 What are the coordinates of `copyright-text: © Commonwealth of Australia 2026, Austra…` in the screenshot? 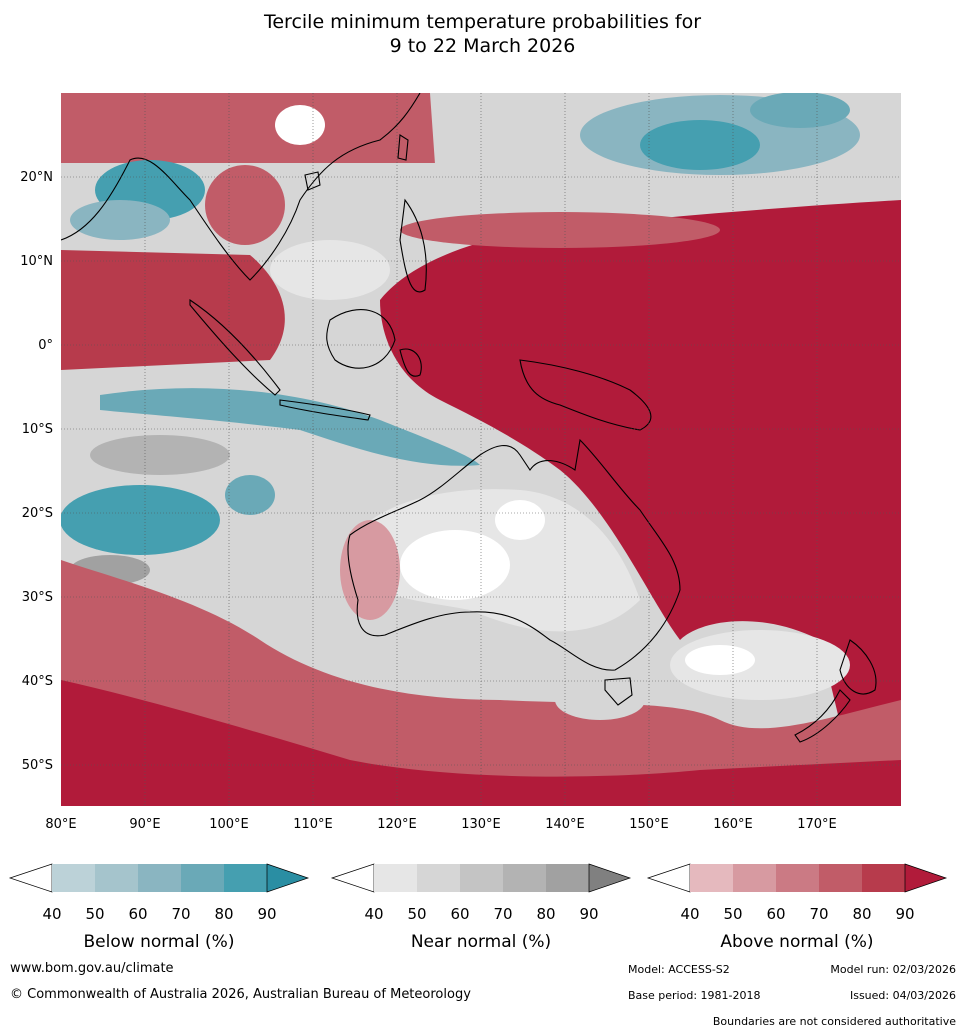 It's located at (240, 994).